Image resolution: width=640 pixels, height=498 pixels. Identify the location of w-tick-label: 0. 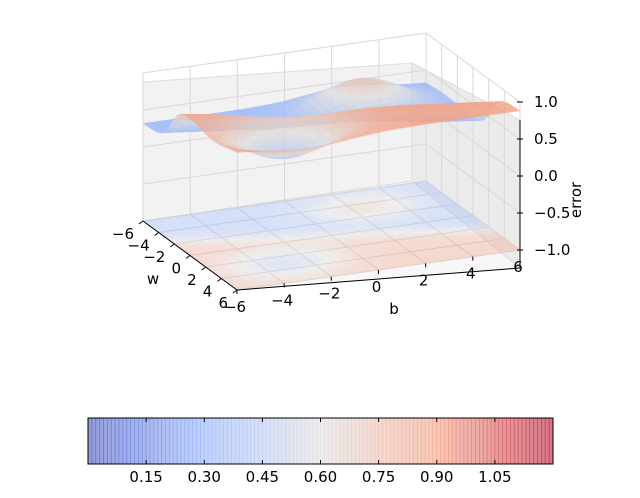
(176, 269).